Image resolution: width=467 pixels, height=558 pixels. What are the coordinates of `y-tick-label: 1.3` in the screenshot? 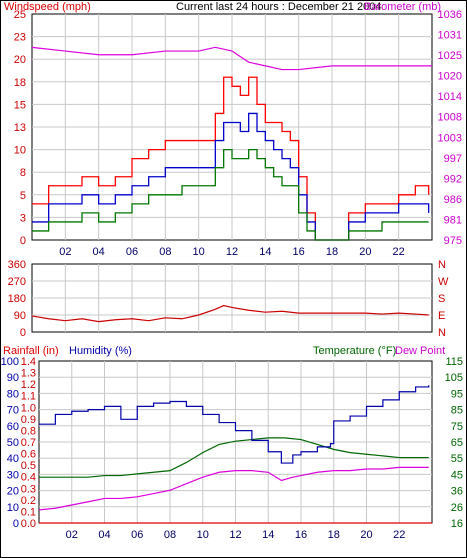 It's located at (28, 374).